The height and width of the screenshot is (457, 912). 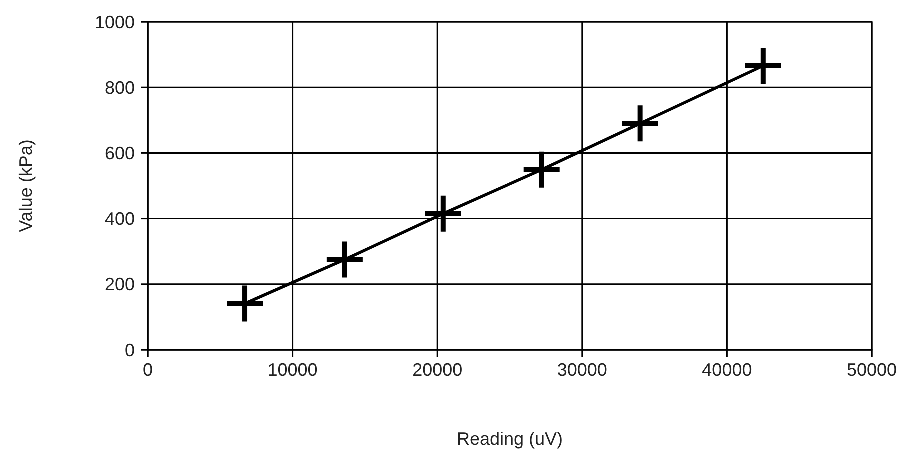 I want to click on y-axis-title: Value (kPa), so click(x=26, y=186).